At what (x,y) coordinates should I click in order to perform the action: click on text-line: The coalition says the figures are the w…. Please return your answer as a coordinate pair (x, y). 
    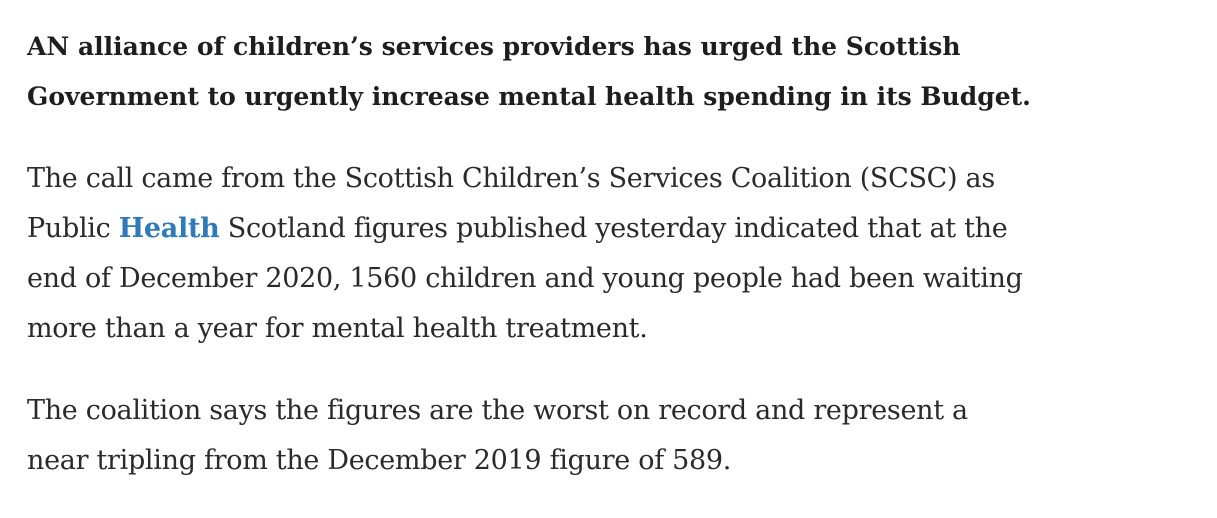
    Looking at the image, I should click on (497, 410).